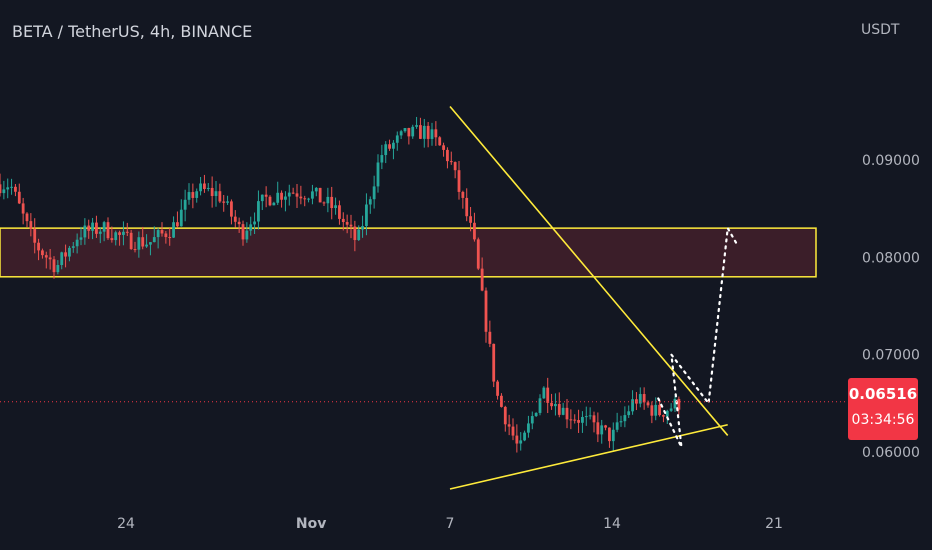 The width and height of the screenshot is (932, 550). Describe the element at coordinates (126, 524) in the screenshot. I see `time-tick-label: 24` at that location.